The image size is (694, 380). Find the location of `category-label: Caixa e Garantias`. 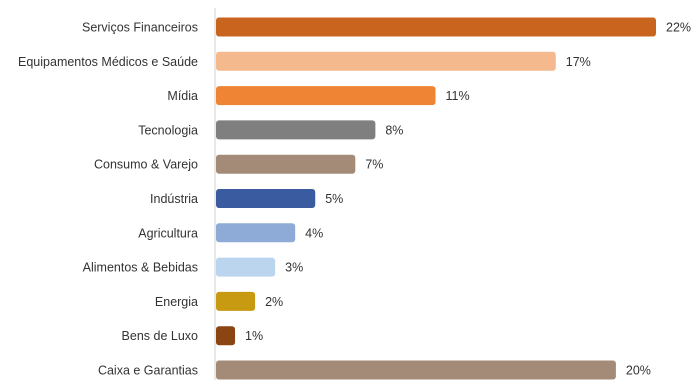

category-label: Caixa e Garantias is located at coordinates (148, 371).